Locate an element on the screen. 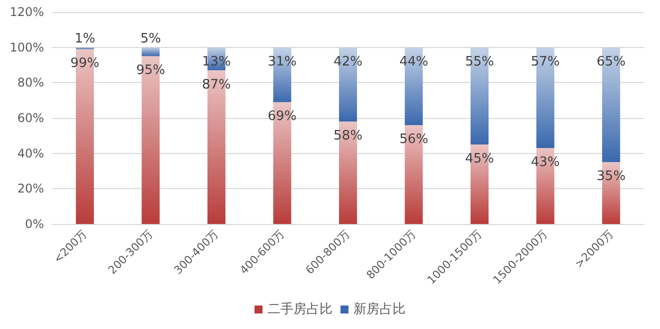 The width and height of the screenshot is (660, 329). legend-label: 二手房占比 is located at coordinates (300, 309).